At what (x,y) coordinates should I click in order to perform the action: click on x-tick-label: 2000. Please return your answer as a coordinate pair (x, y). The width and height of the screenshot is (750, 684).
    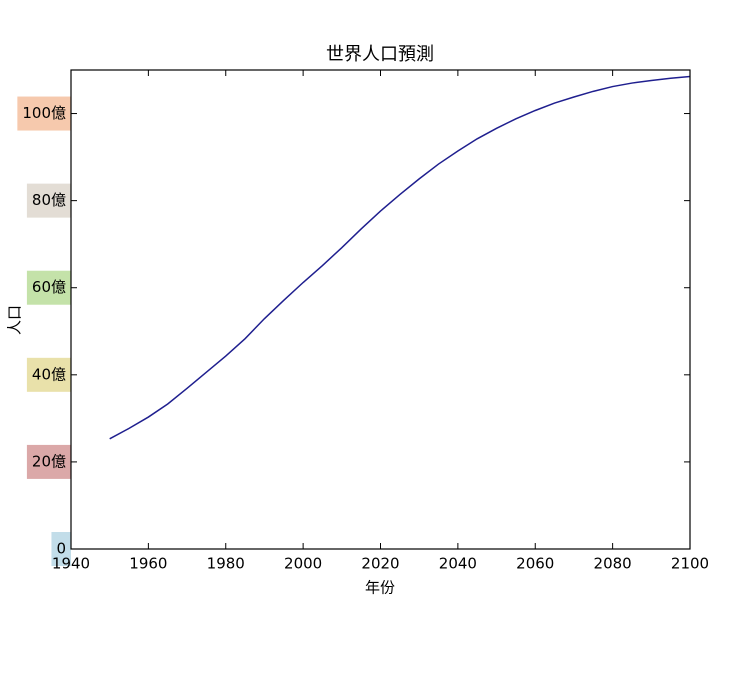
    Looking at the image, I should click on (303, 564).